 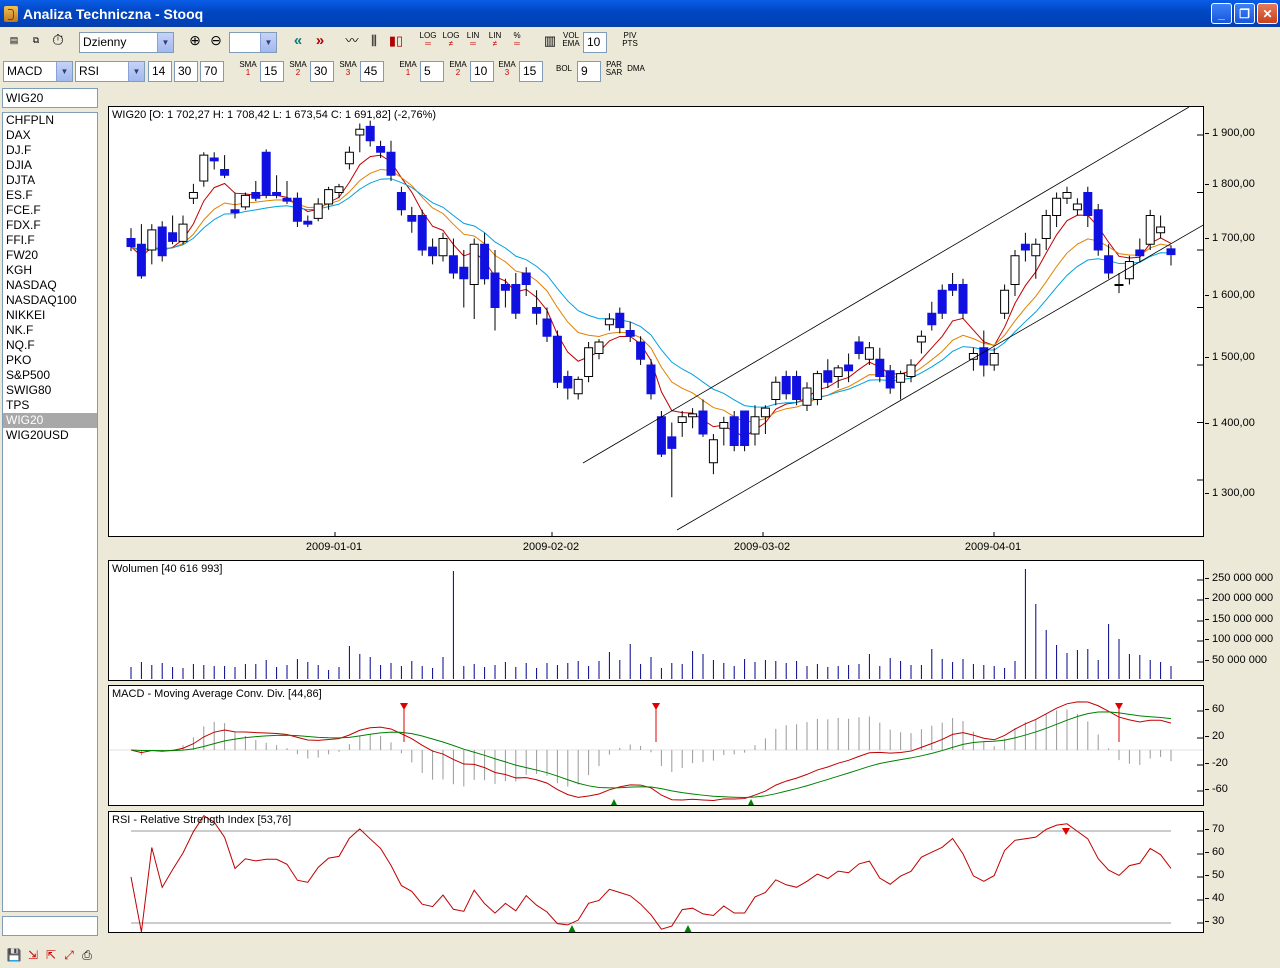 I want to click on zoom-in-icon: ⊕, so click(x=195, y=39).